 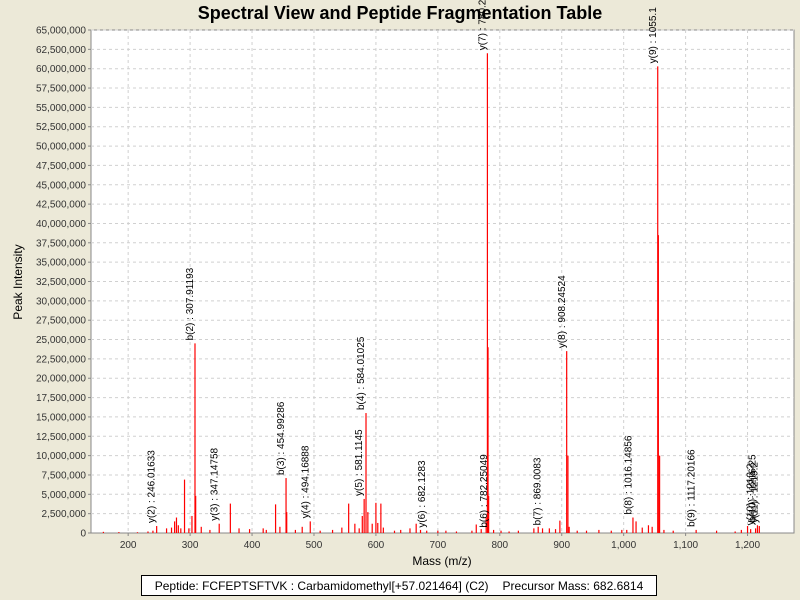 What do you see at coordinates (499, 545) in the screenshot?
I see `x-tick-label: 800` at bounding box center [499, 545].